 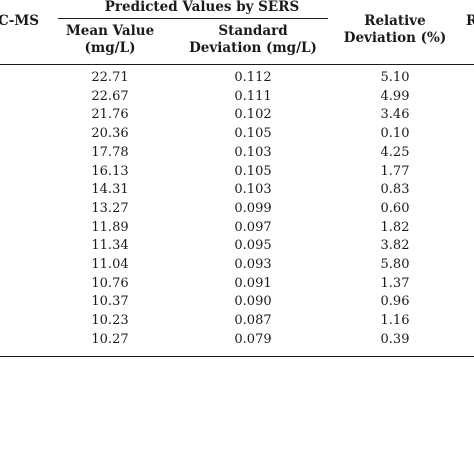 I want to click on cell-relative-deviation: 5.10, so click(x=395, y=77).